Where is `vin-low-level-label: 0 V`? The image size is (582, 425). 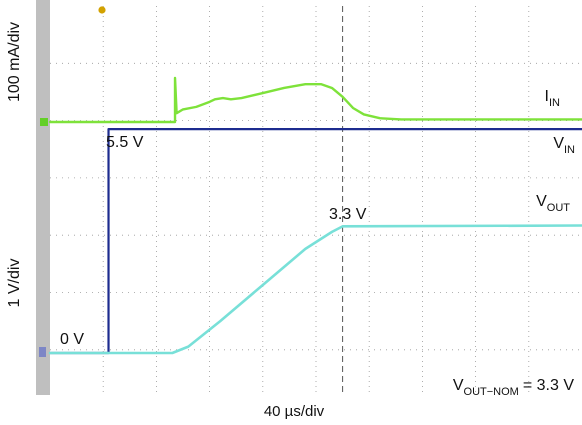 vin-low-level-label: 0 V is located at coordinates (72, 339).